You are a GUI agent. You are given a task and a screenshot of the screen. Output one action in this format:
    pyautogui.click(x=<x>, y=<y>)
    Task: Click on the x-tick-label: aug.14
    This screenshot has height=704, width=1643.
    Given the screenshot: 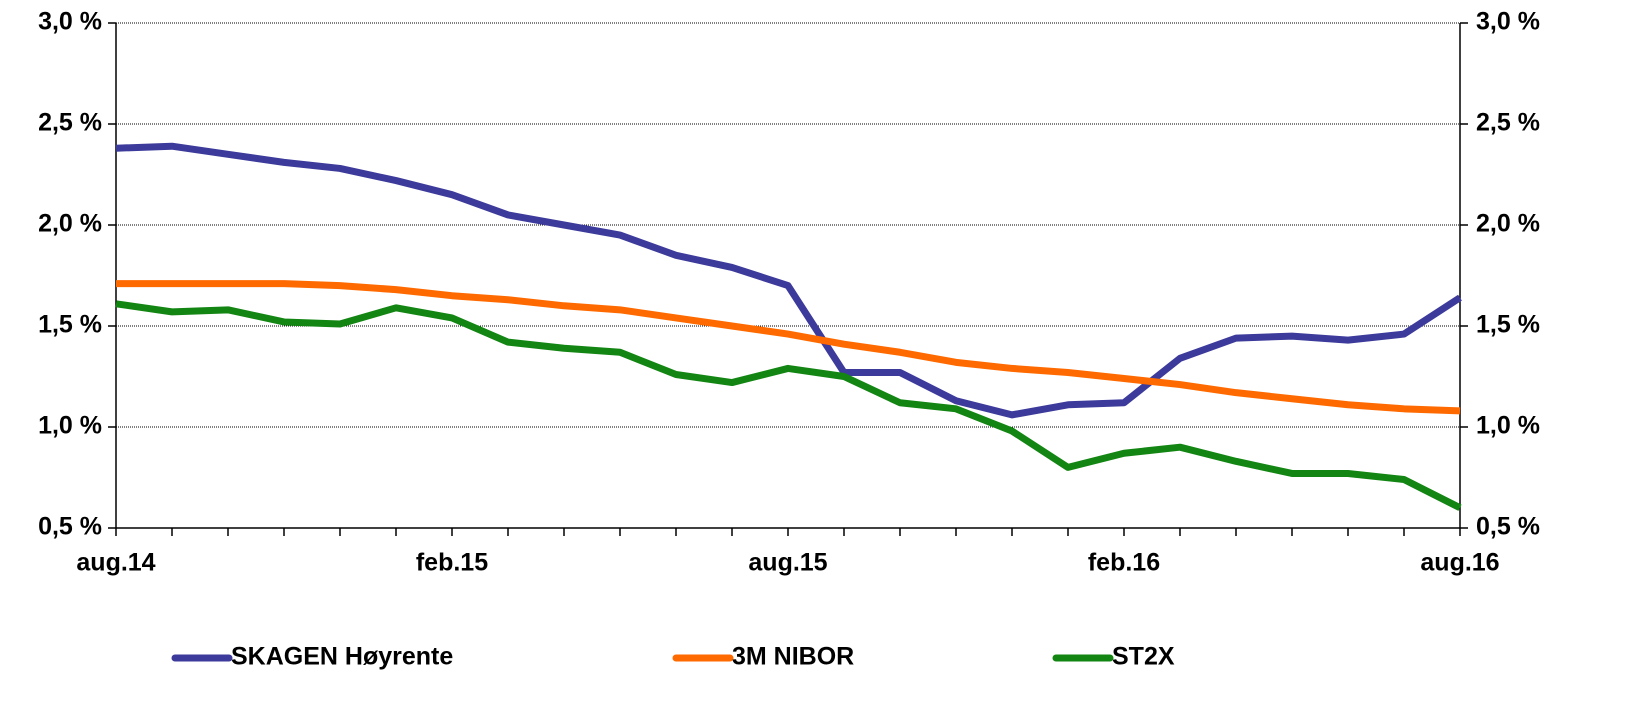 What is the action you would take?
    pyautogui.click(x=115, y=563)
    